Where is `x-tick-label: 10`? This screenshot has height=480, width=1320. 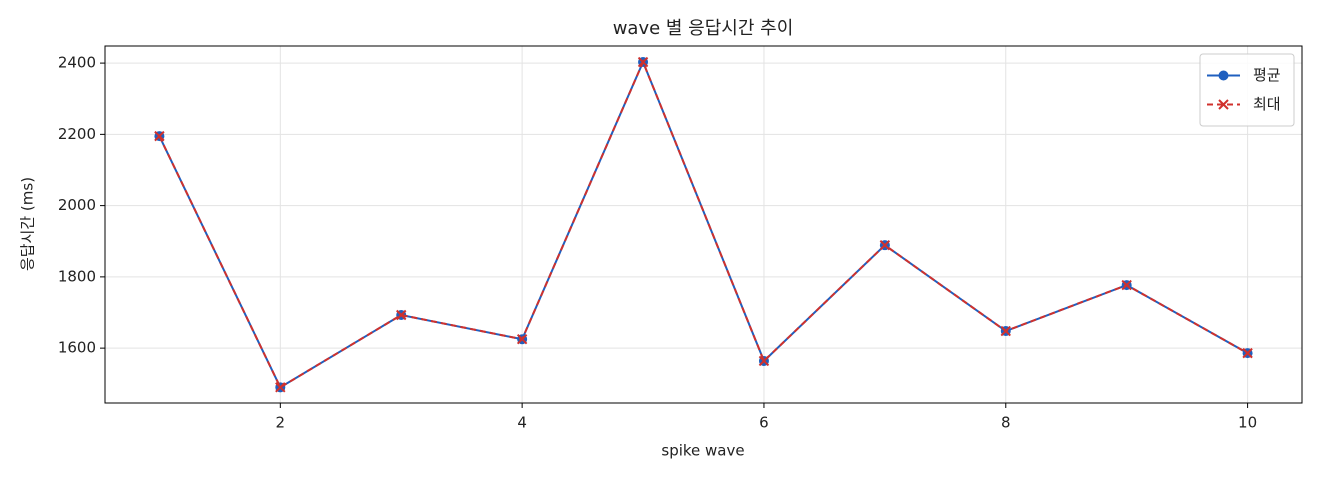
x-tick-label: 10 is located at coordinates (1247, 423).